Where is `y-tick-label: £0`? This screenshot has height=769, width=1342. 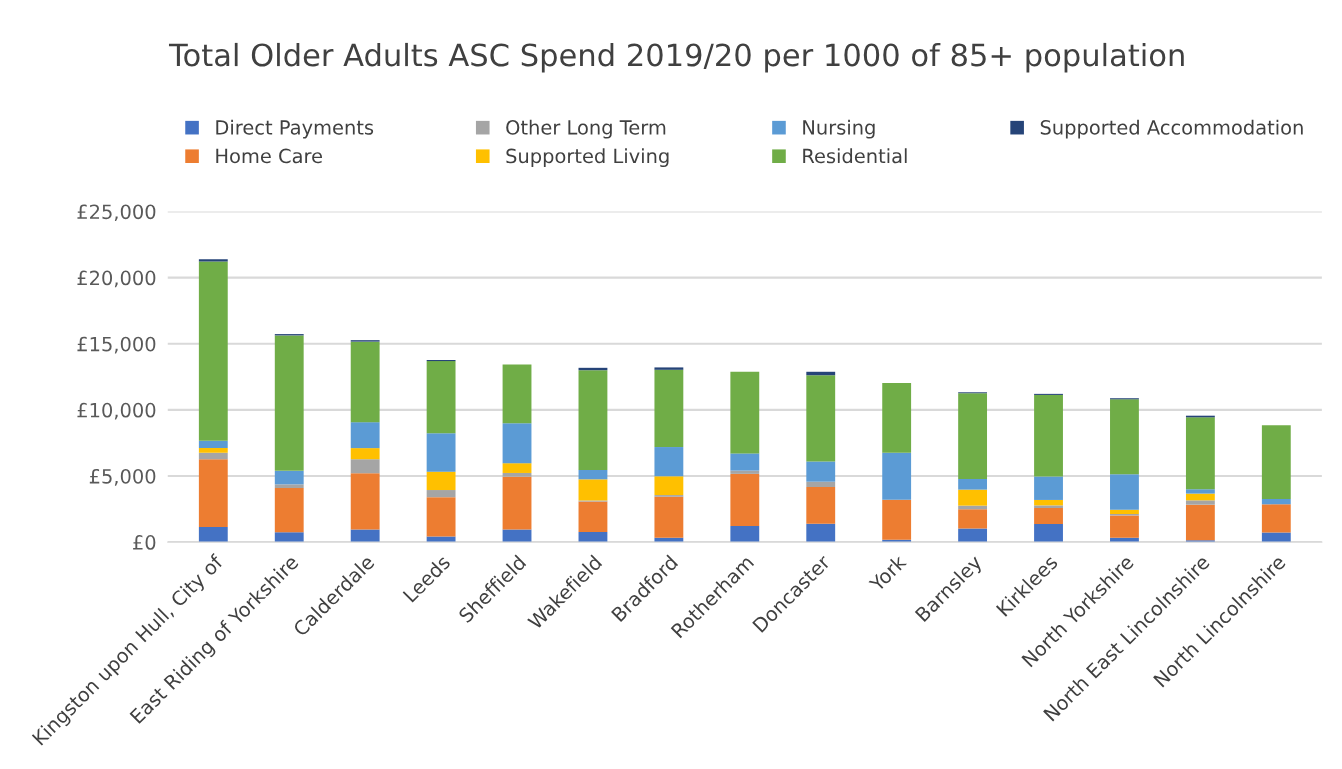
y-tick-label: £0 is located at coordinates (144, 542).